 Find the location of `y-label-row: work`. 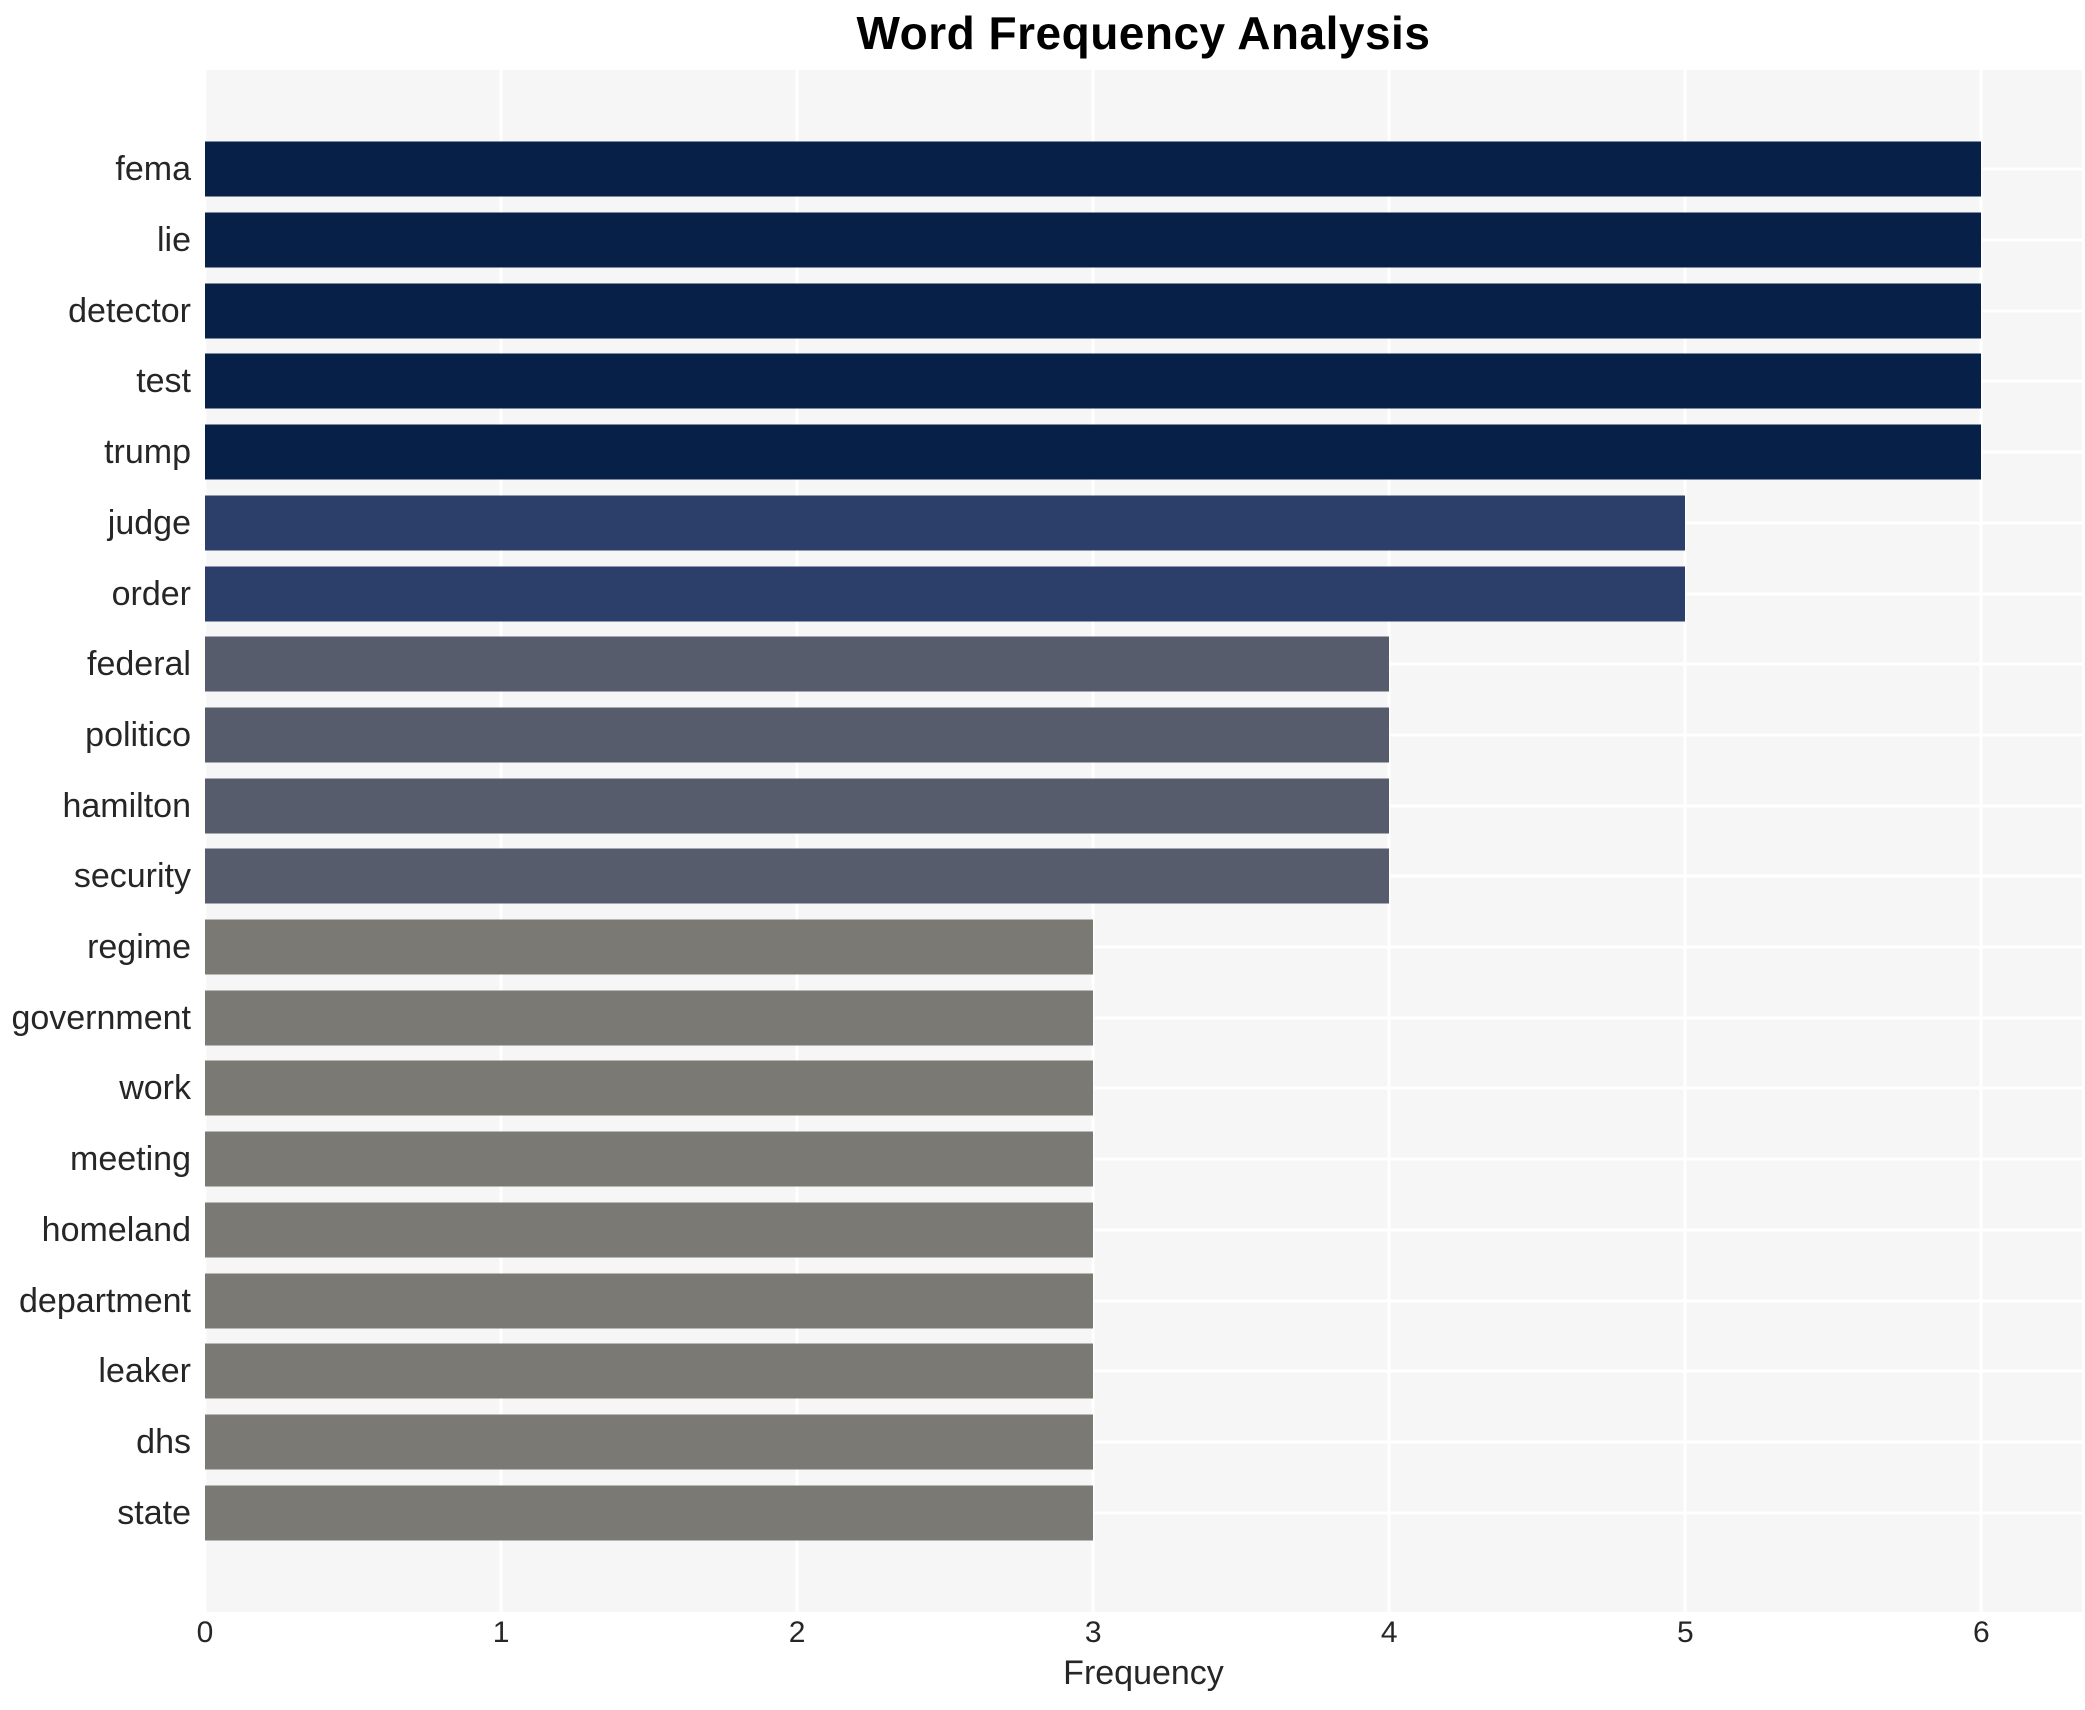

y-label-row: work is located at coordinates (95, 1088).